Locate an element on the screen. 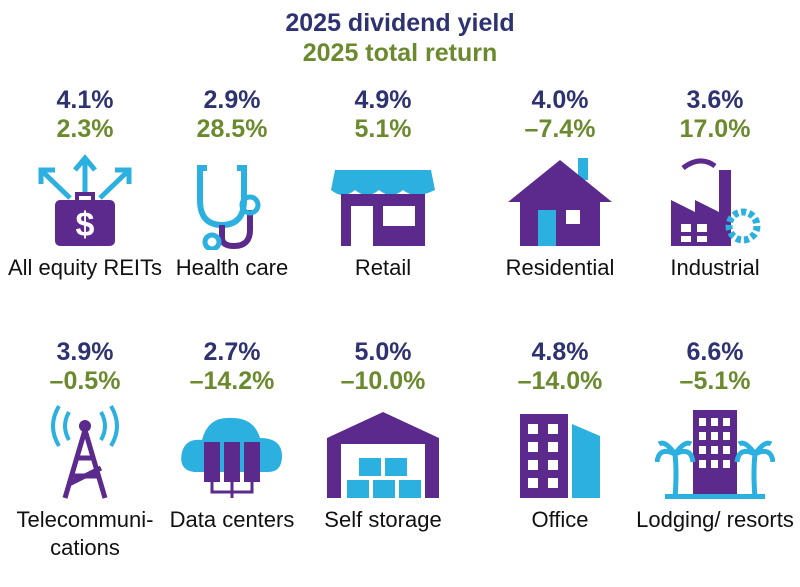 The width and height of the screenshot is (800, 587). dividend-yield-value: 4.0% is located at coordinates (560, 100).